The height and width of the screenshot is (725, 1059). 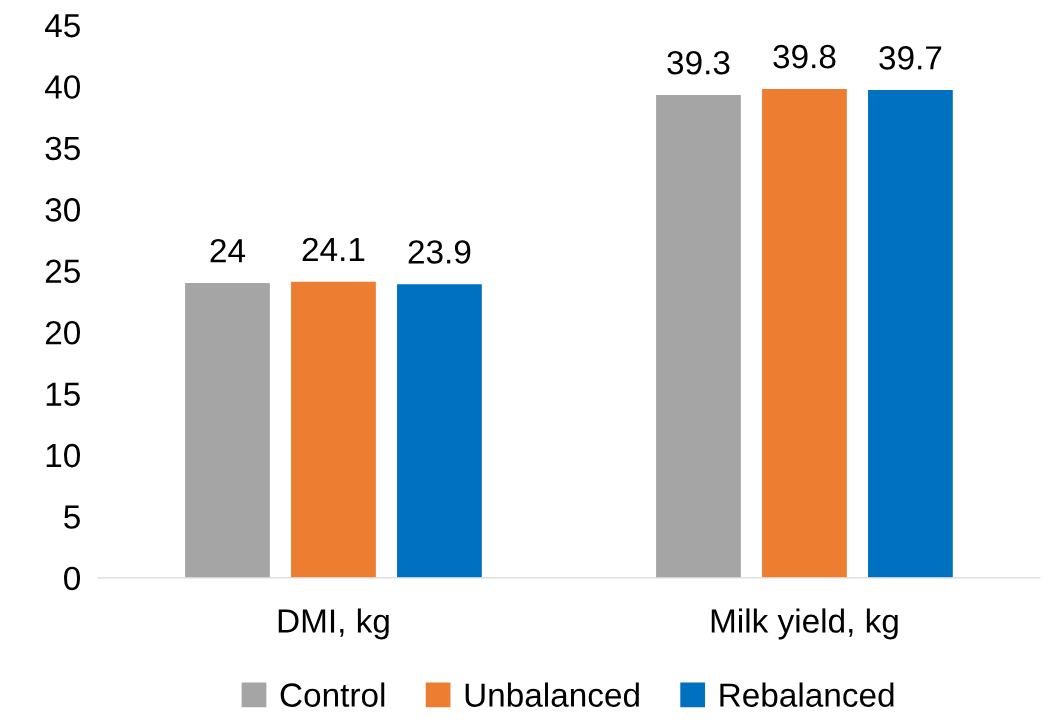 I want to click on data-label: 23.9, so click(x=439, y=252).